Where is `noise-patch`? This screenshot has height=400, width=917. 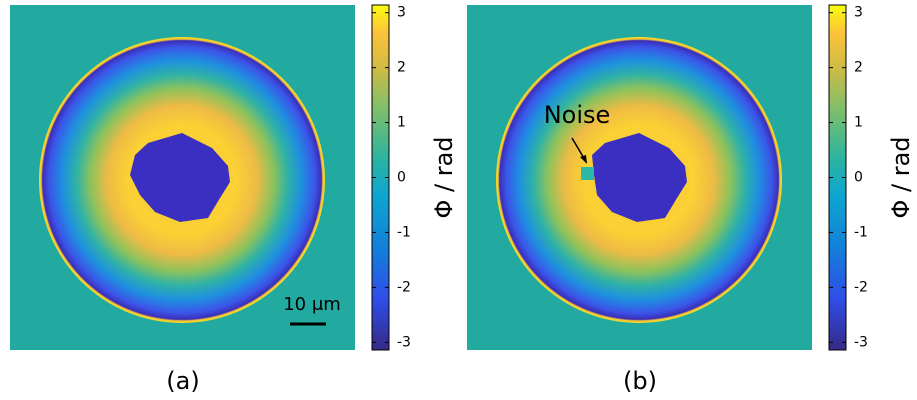 noise-patch is located at coordinates (587, 173).